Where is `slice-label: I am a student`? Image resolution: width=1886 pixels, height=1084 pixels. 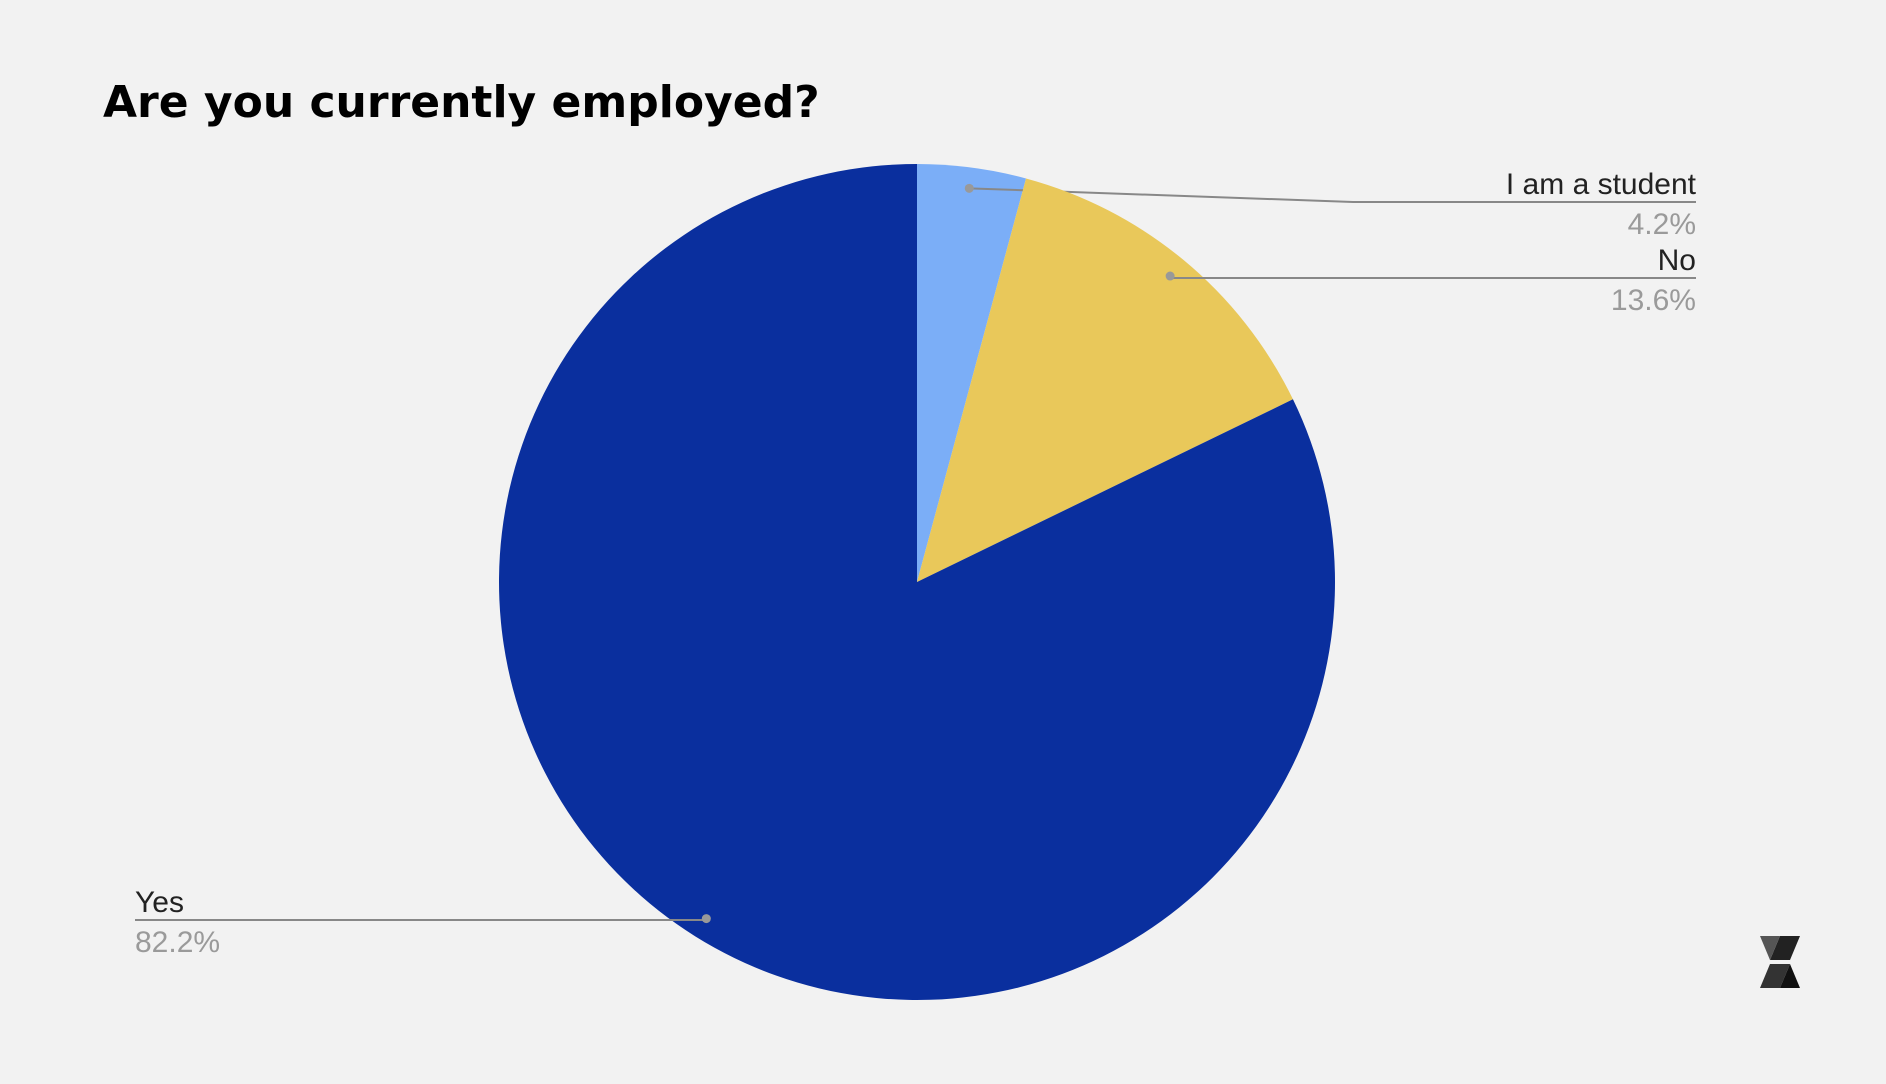
slice-label: I am a student is located at coordinates (1601, 184).